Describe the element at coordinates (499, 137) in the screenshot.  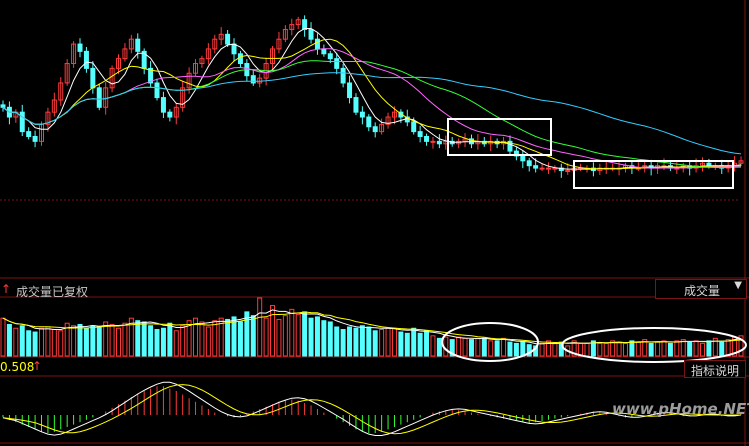
I see `highlight-box` at that location.